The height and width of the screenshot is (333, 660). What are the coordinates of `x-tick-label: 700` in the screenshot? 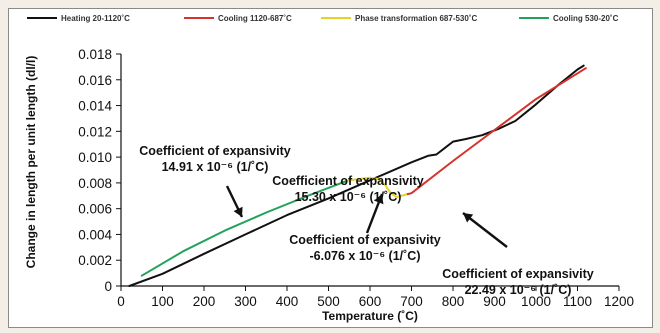 It's located at (411, 301).